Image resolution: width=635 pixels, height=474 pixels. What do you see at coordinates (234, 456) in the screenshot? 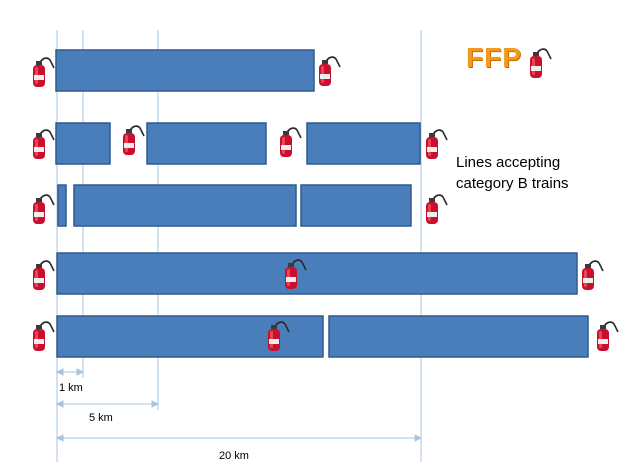
I see `scale-label-20km: 20 km` at bounding box center [234, 456].